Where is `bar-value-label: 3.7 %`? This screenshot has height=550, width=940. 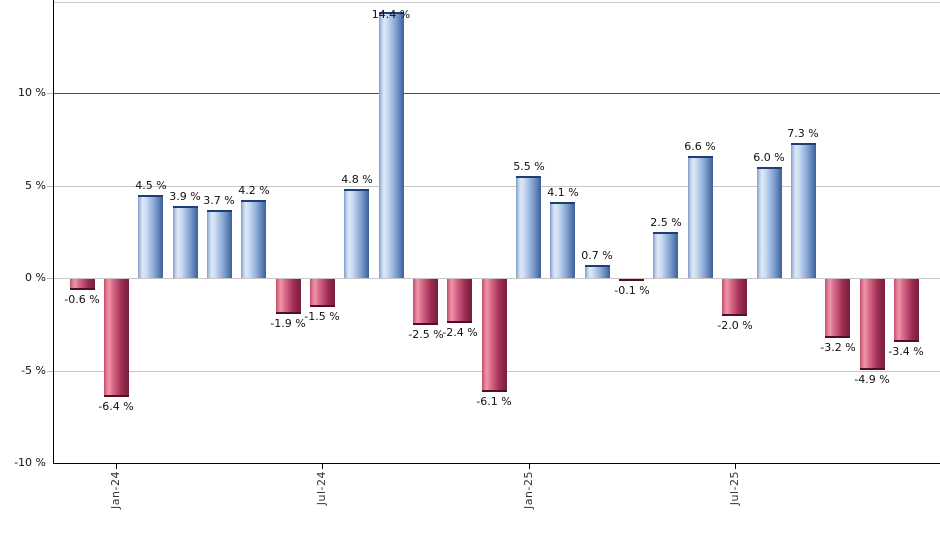
bar-value-label: 3.7 % is located at coordinates (219, 200).